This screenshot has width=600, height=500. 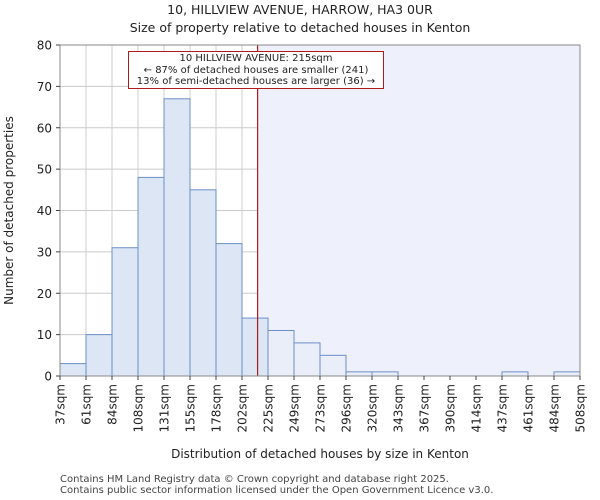 What do you see at coordinates (256, 58) in the screenshot?
I see `annotation-line-1: 10 HILLVIEW AVENUE: 215sqm` at bounding box center [256, 58].